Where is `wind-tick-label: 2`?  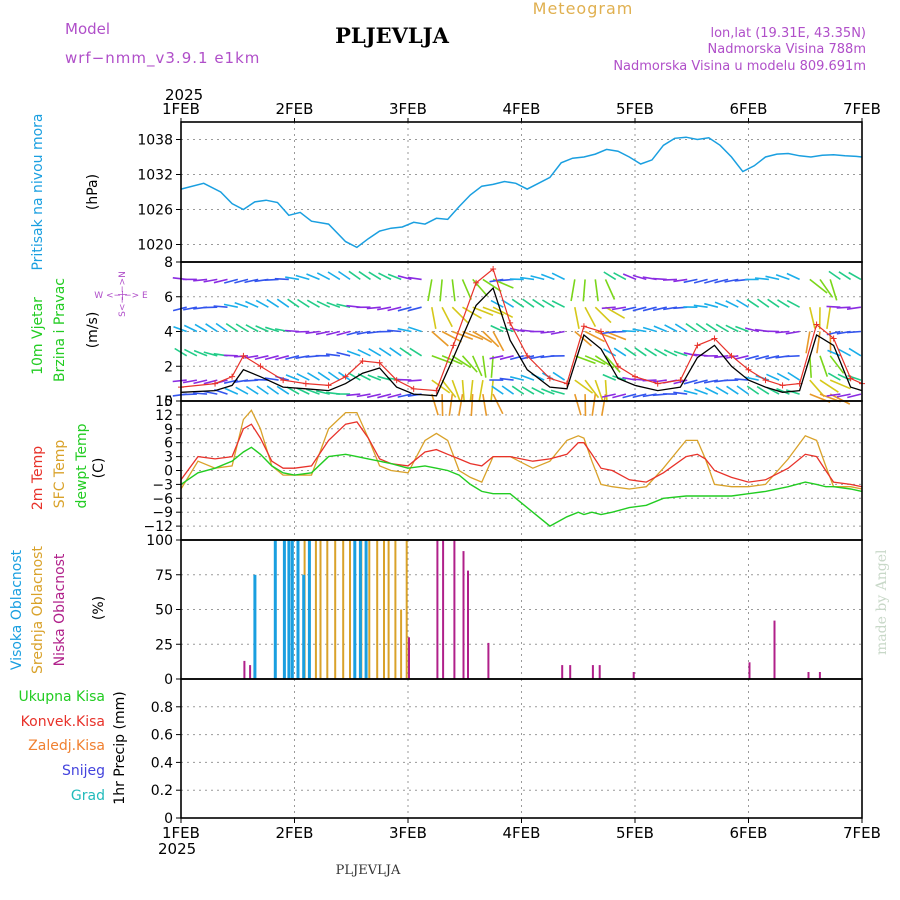
wind-tick-label: 2 is located at coordinates (168, 367).